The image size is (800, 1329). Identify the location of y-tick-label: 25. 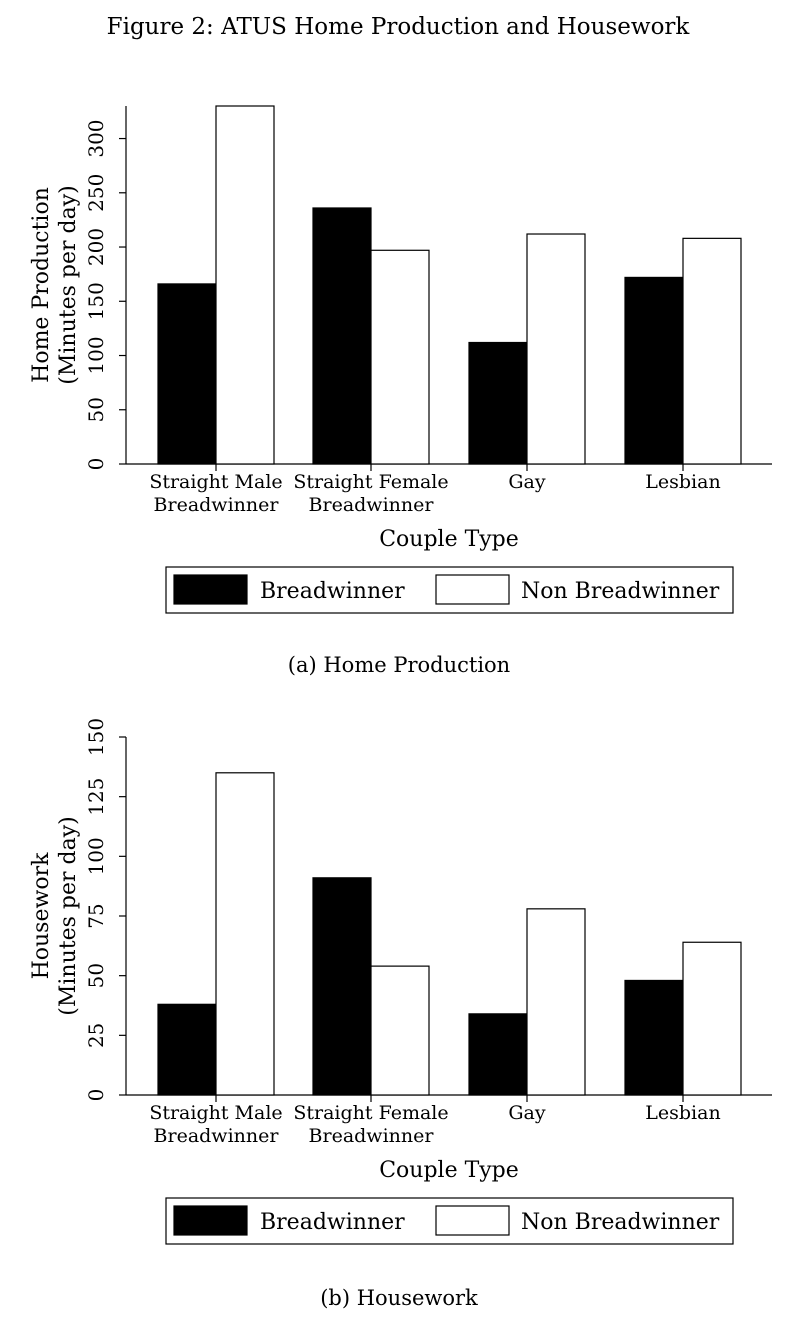
(96, 1035).